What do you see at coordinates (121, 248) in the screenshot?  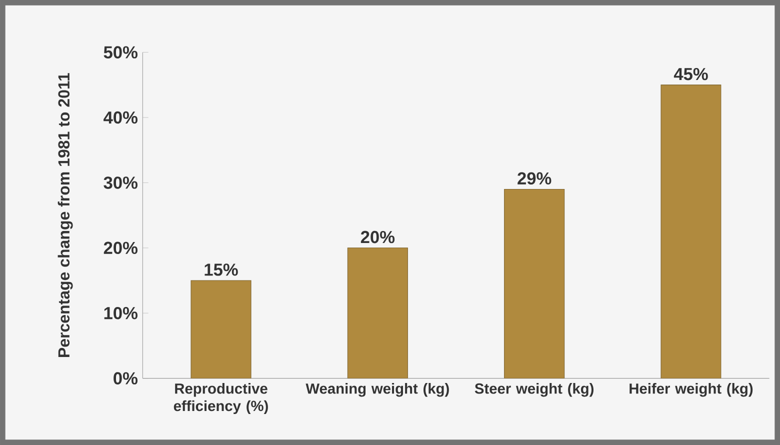 I see `y-tick-label: 20%` at bounding box center [121, 248].